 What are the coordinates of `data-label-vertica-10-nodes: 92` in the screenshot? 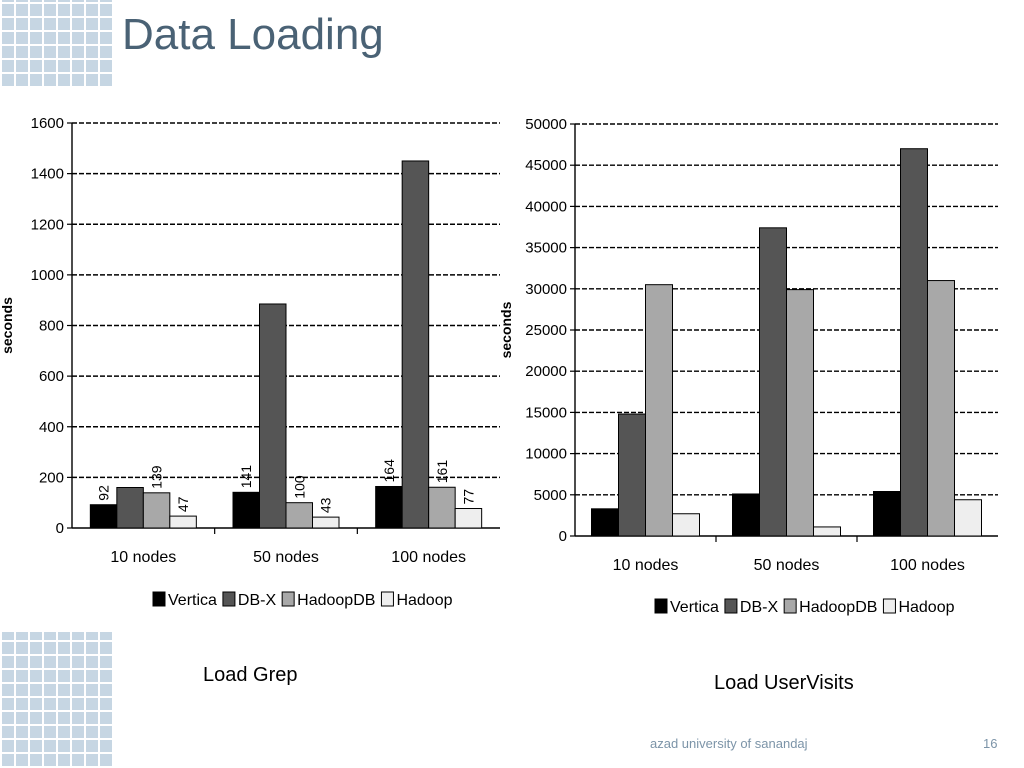 It's located at (104, 493).